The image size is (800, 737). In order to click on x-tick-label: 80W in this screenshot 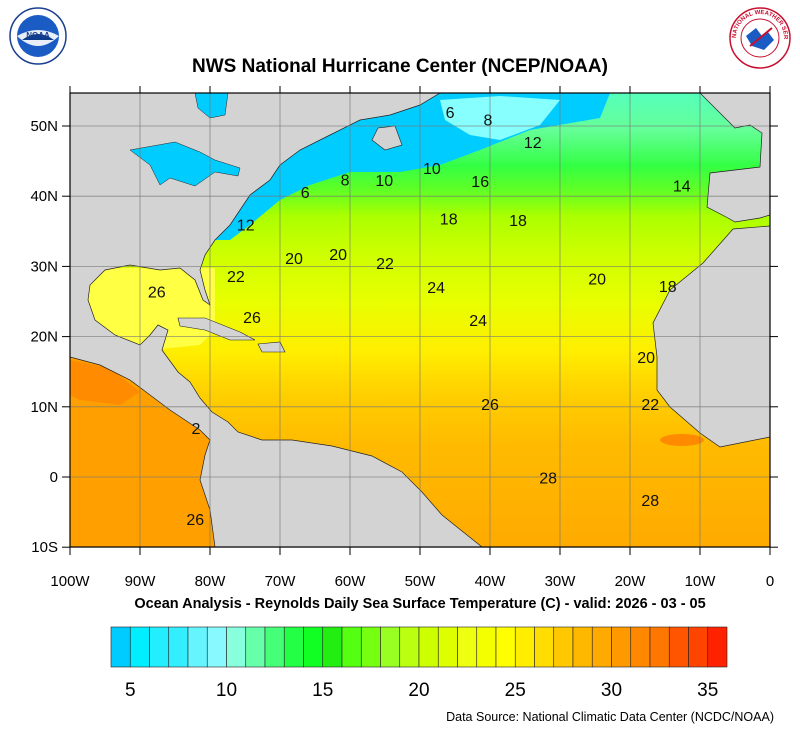, I will do `click(211, 581)`.